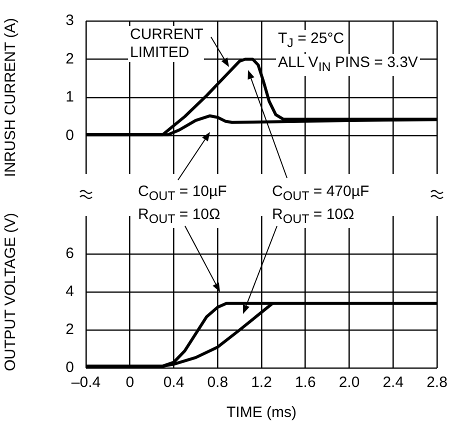  I want to click on text: C$_{OUT}$ = 470µF, so click(321, 194).